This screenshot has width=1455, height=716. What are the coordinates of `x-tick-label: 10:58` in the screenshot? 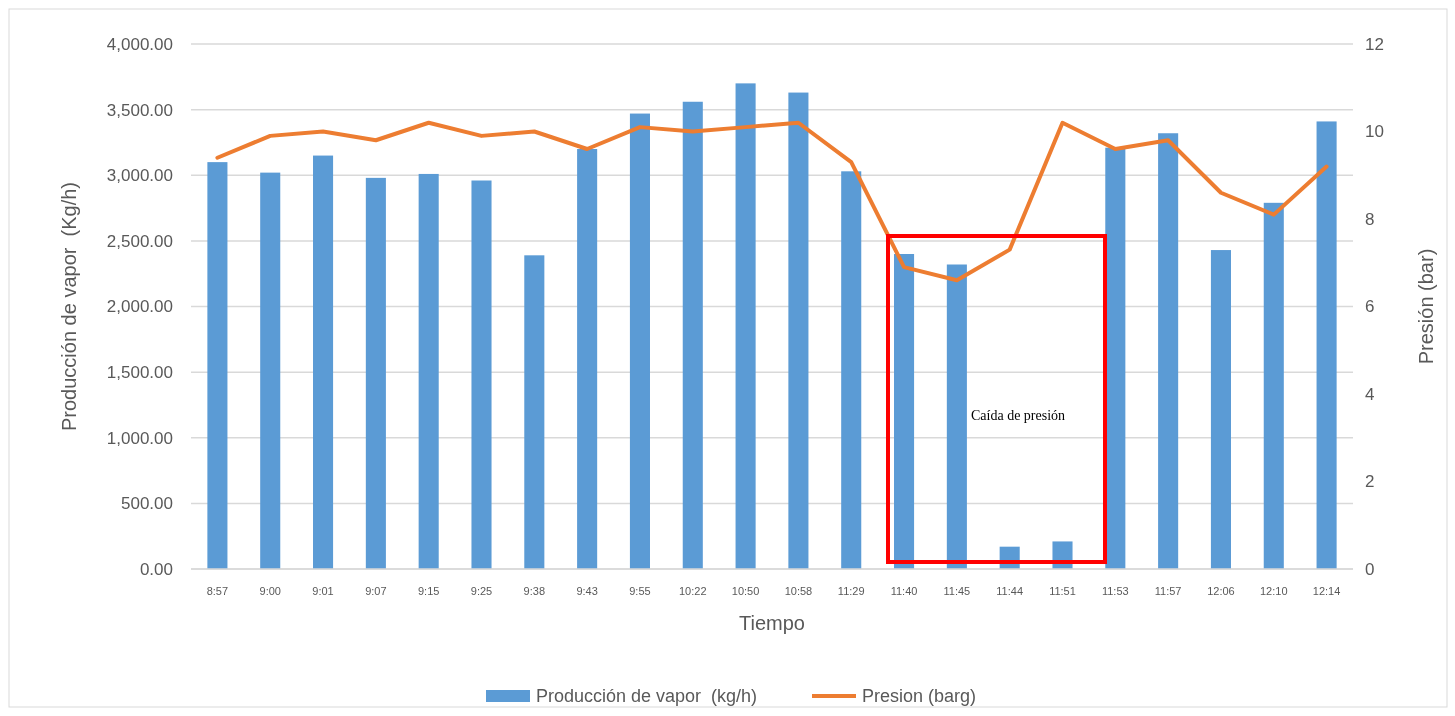 It's located at (798, 591).